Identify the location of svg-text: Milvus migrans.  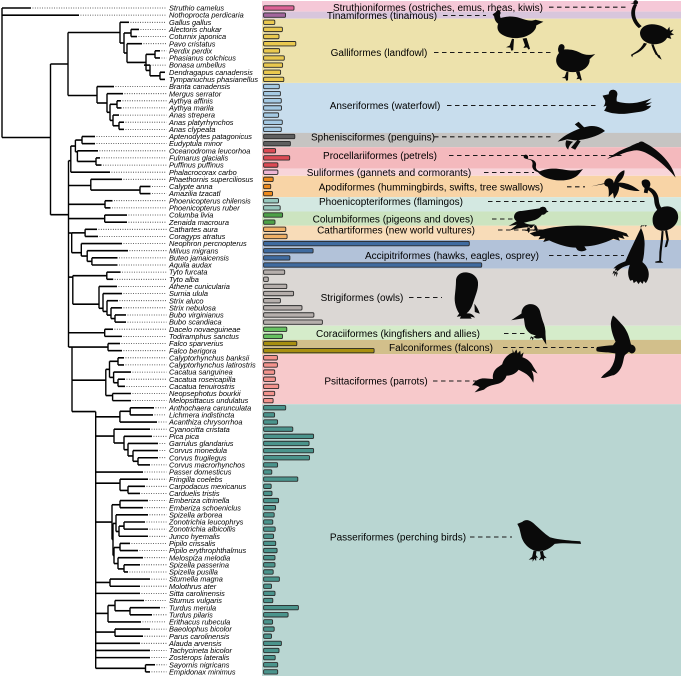
(194, 250).